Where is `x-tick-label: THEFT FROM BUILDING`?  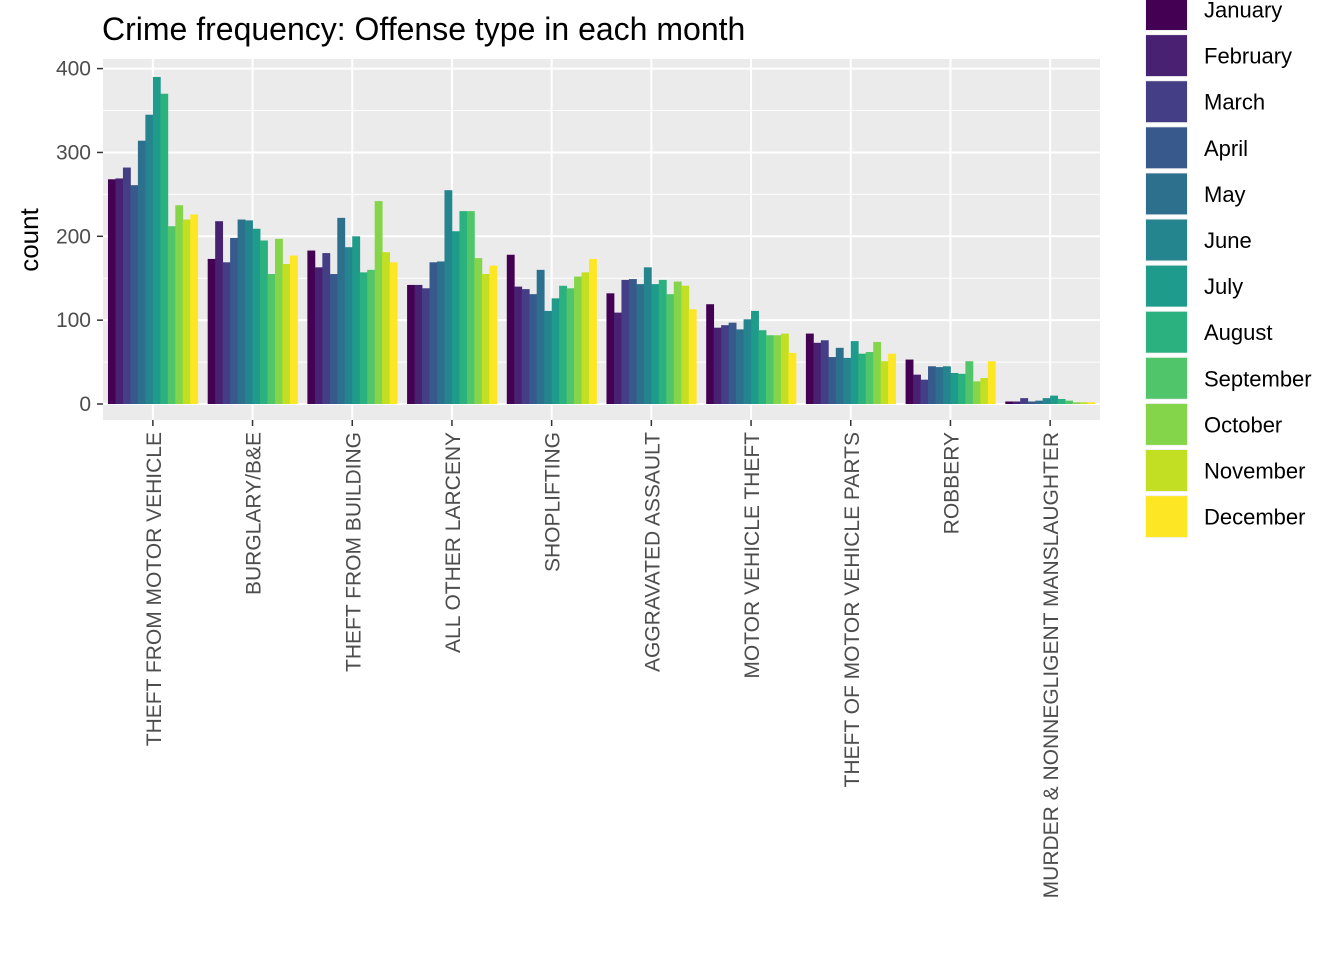 x-tick-label: THEFT FROM BUILDING is located at coordinates (353, 552).